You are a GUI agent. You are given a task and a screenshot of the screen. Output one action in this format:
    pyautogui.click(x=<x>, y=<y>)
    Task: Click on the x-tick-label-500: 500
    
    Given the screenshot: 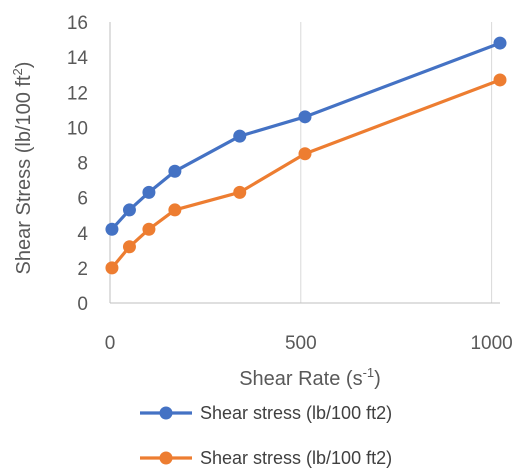 What is the action you would take?
    pyautogui.click(x=301, y=343)
    